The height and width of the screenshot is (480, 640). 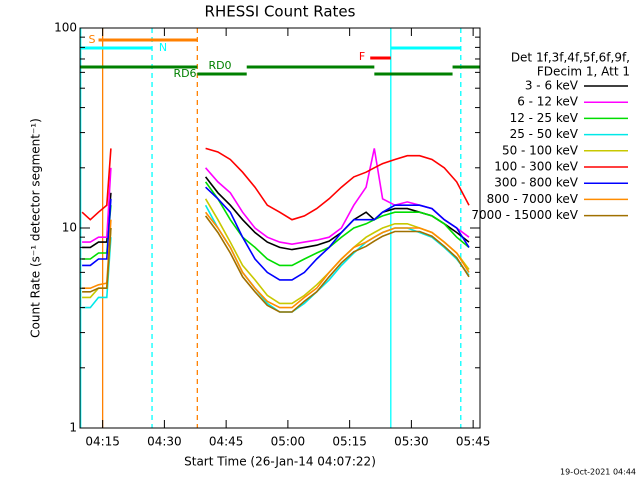 I want to click on x-axis-label: Start Time (26-Jan-14 04:07:22), so click(x=280, y=462).